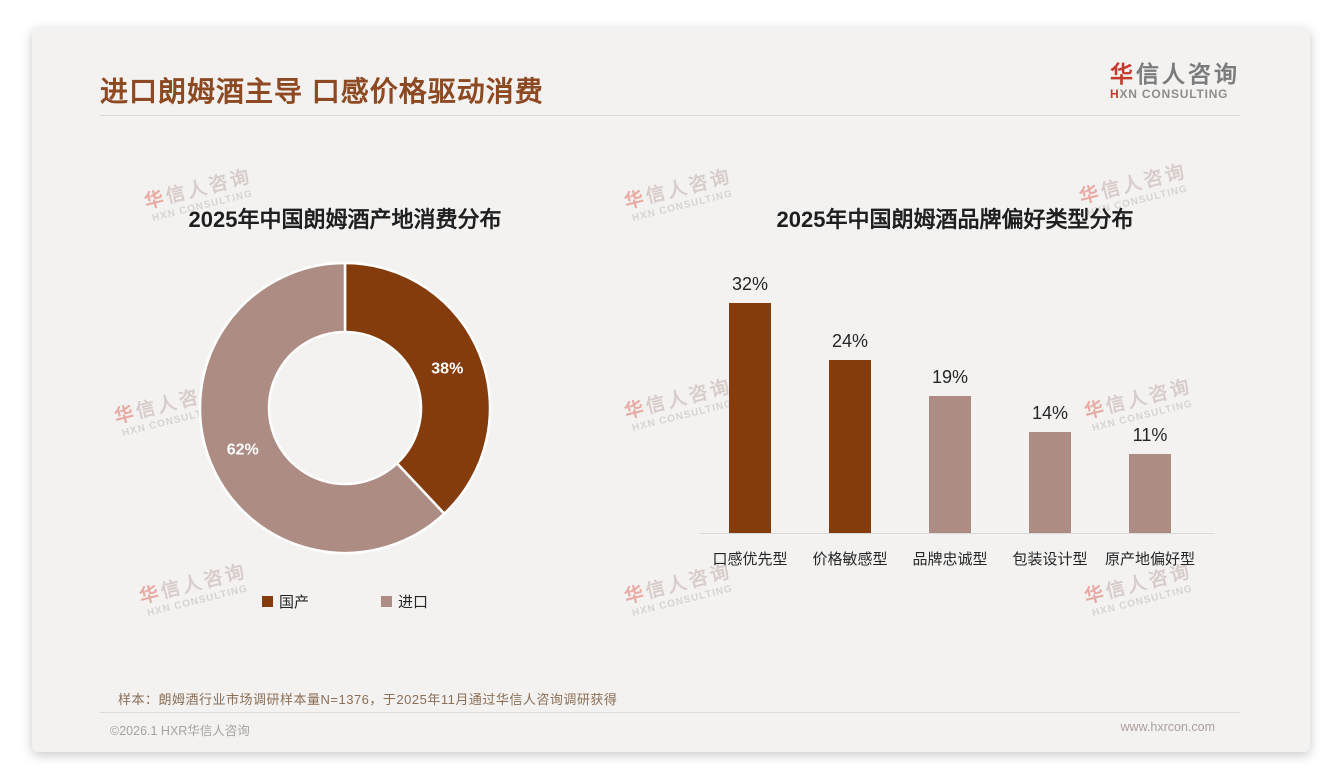 This screenshot has height=780, width=1340. What do you see at coordinates (1123, 74) in the screenshot?
I see `logo-accent-char: 华` at bounding box center [1123, 74].